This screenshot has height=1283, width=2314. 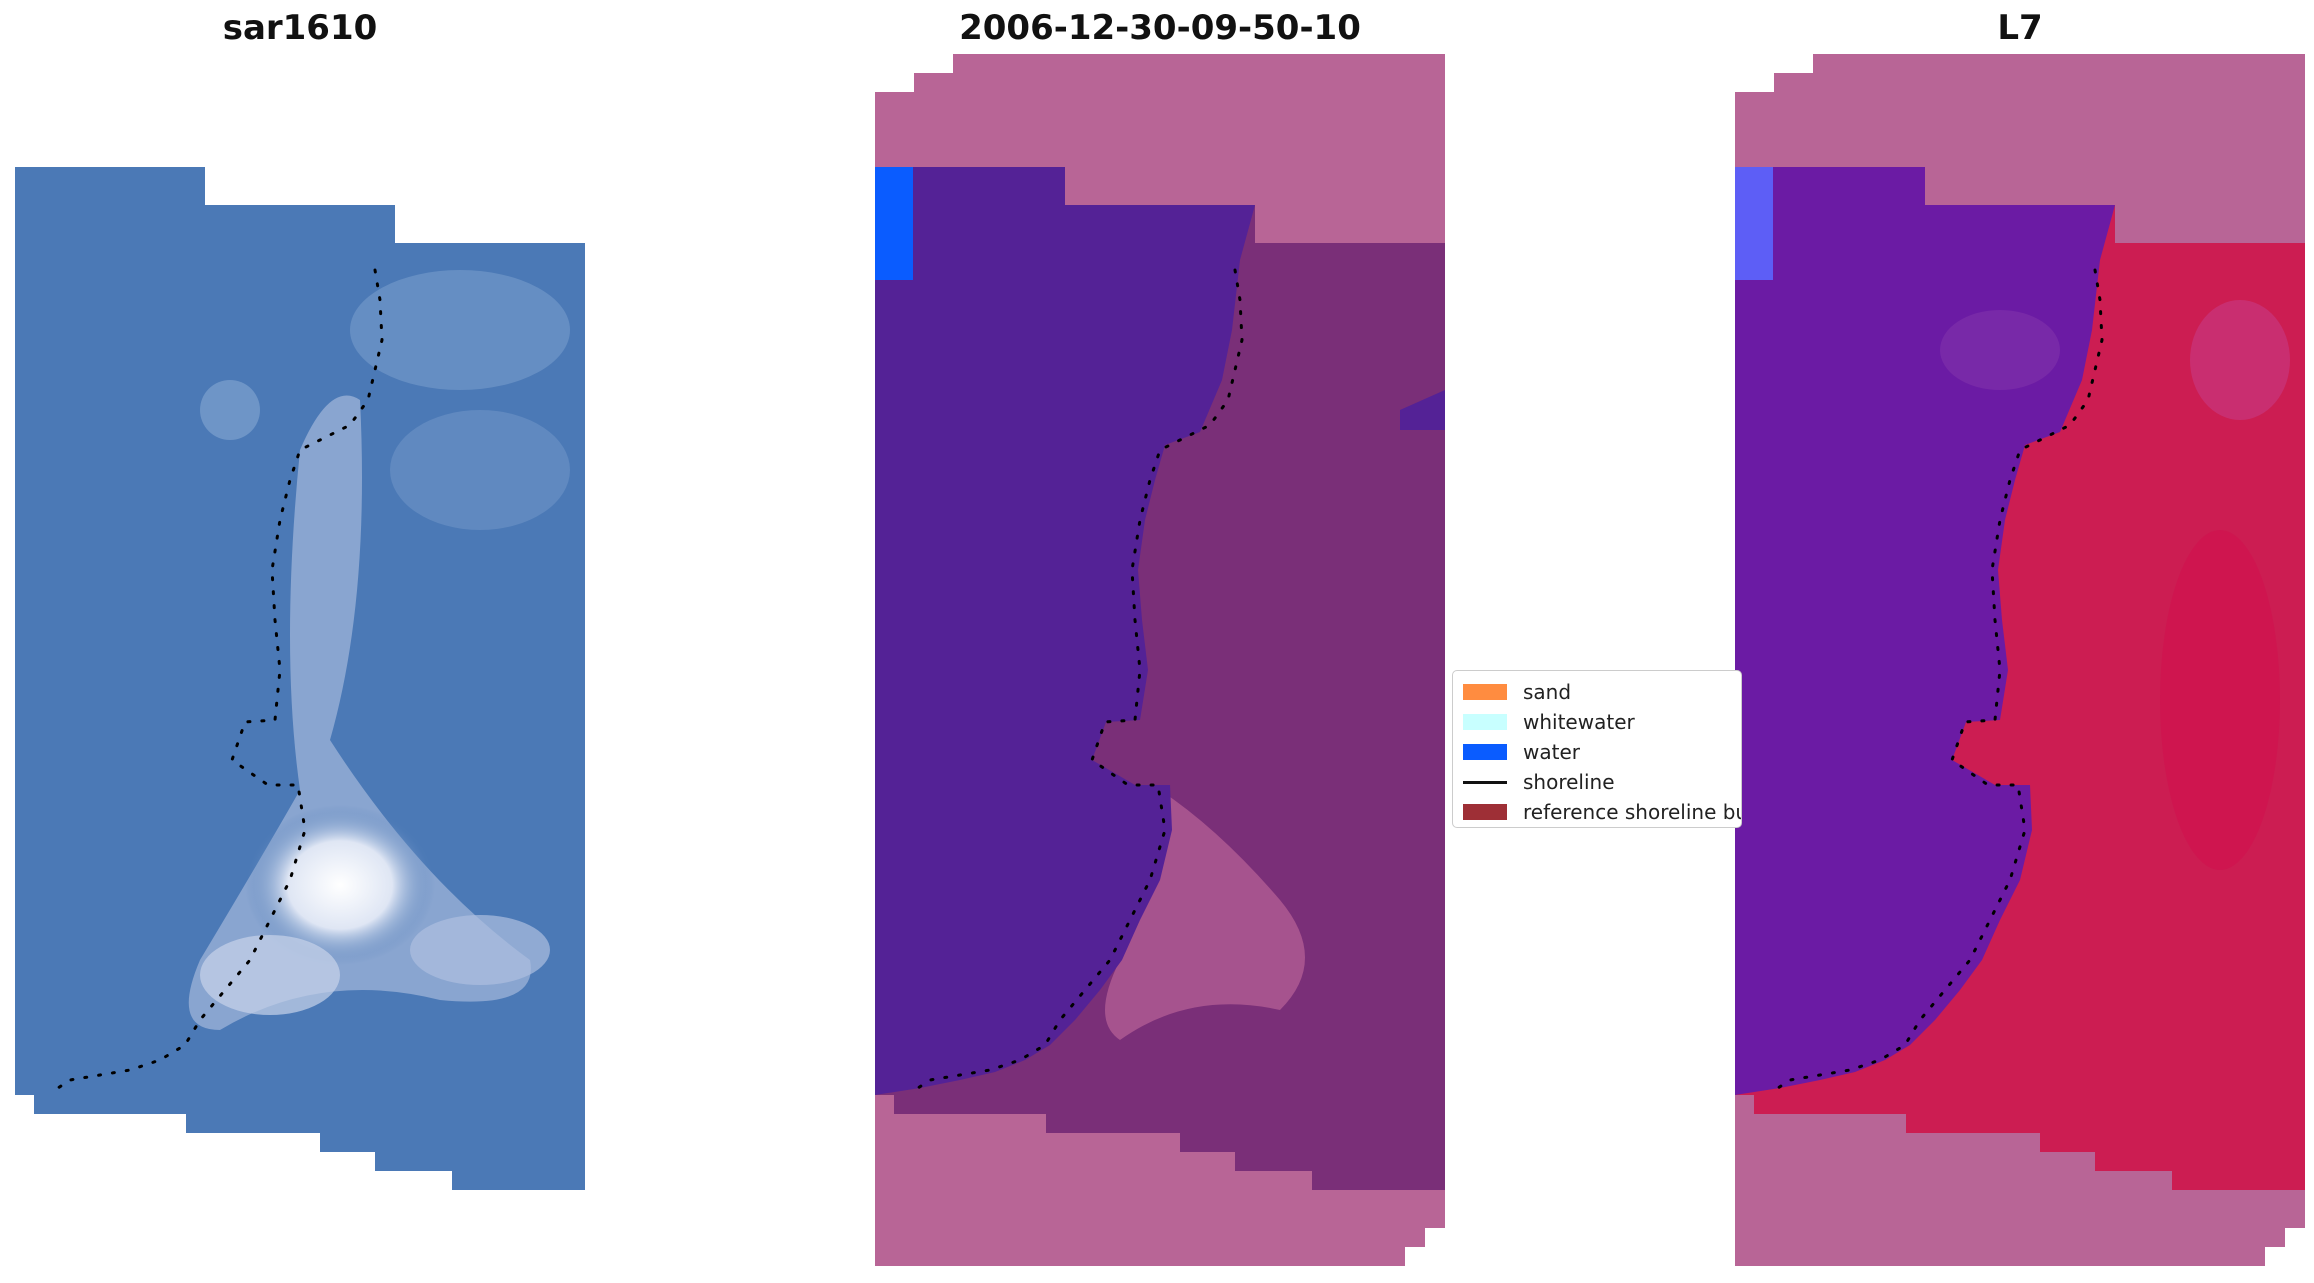 What do you see at coordinates (1160, 28) in the screenshot?
I see `panel-title-classified: 2006-12-30-09-50-10` at bounding box center [1160, 28].